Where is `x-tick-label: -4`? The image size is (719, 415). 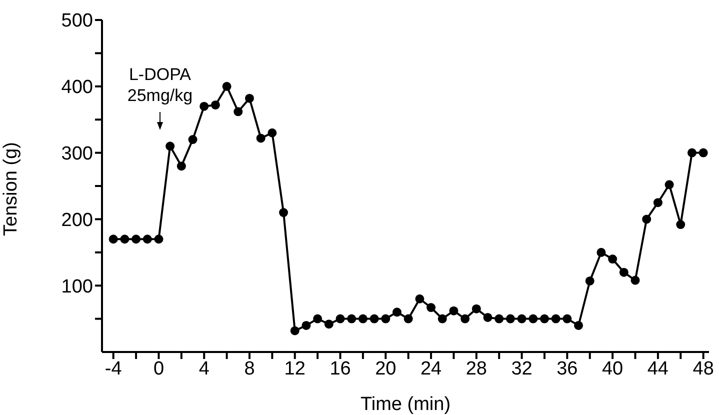
x-tick-label: -4 is located at coordinates (113, 369).